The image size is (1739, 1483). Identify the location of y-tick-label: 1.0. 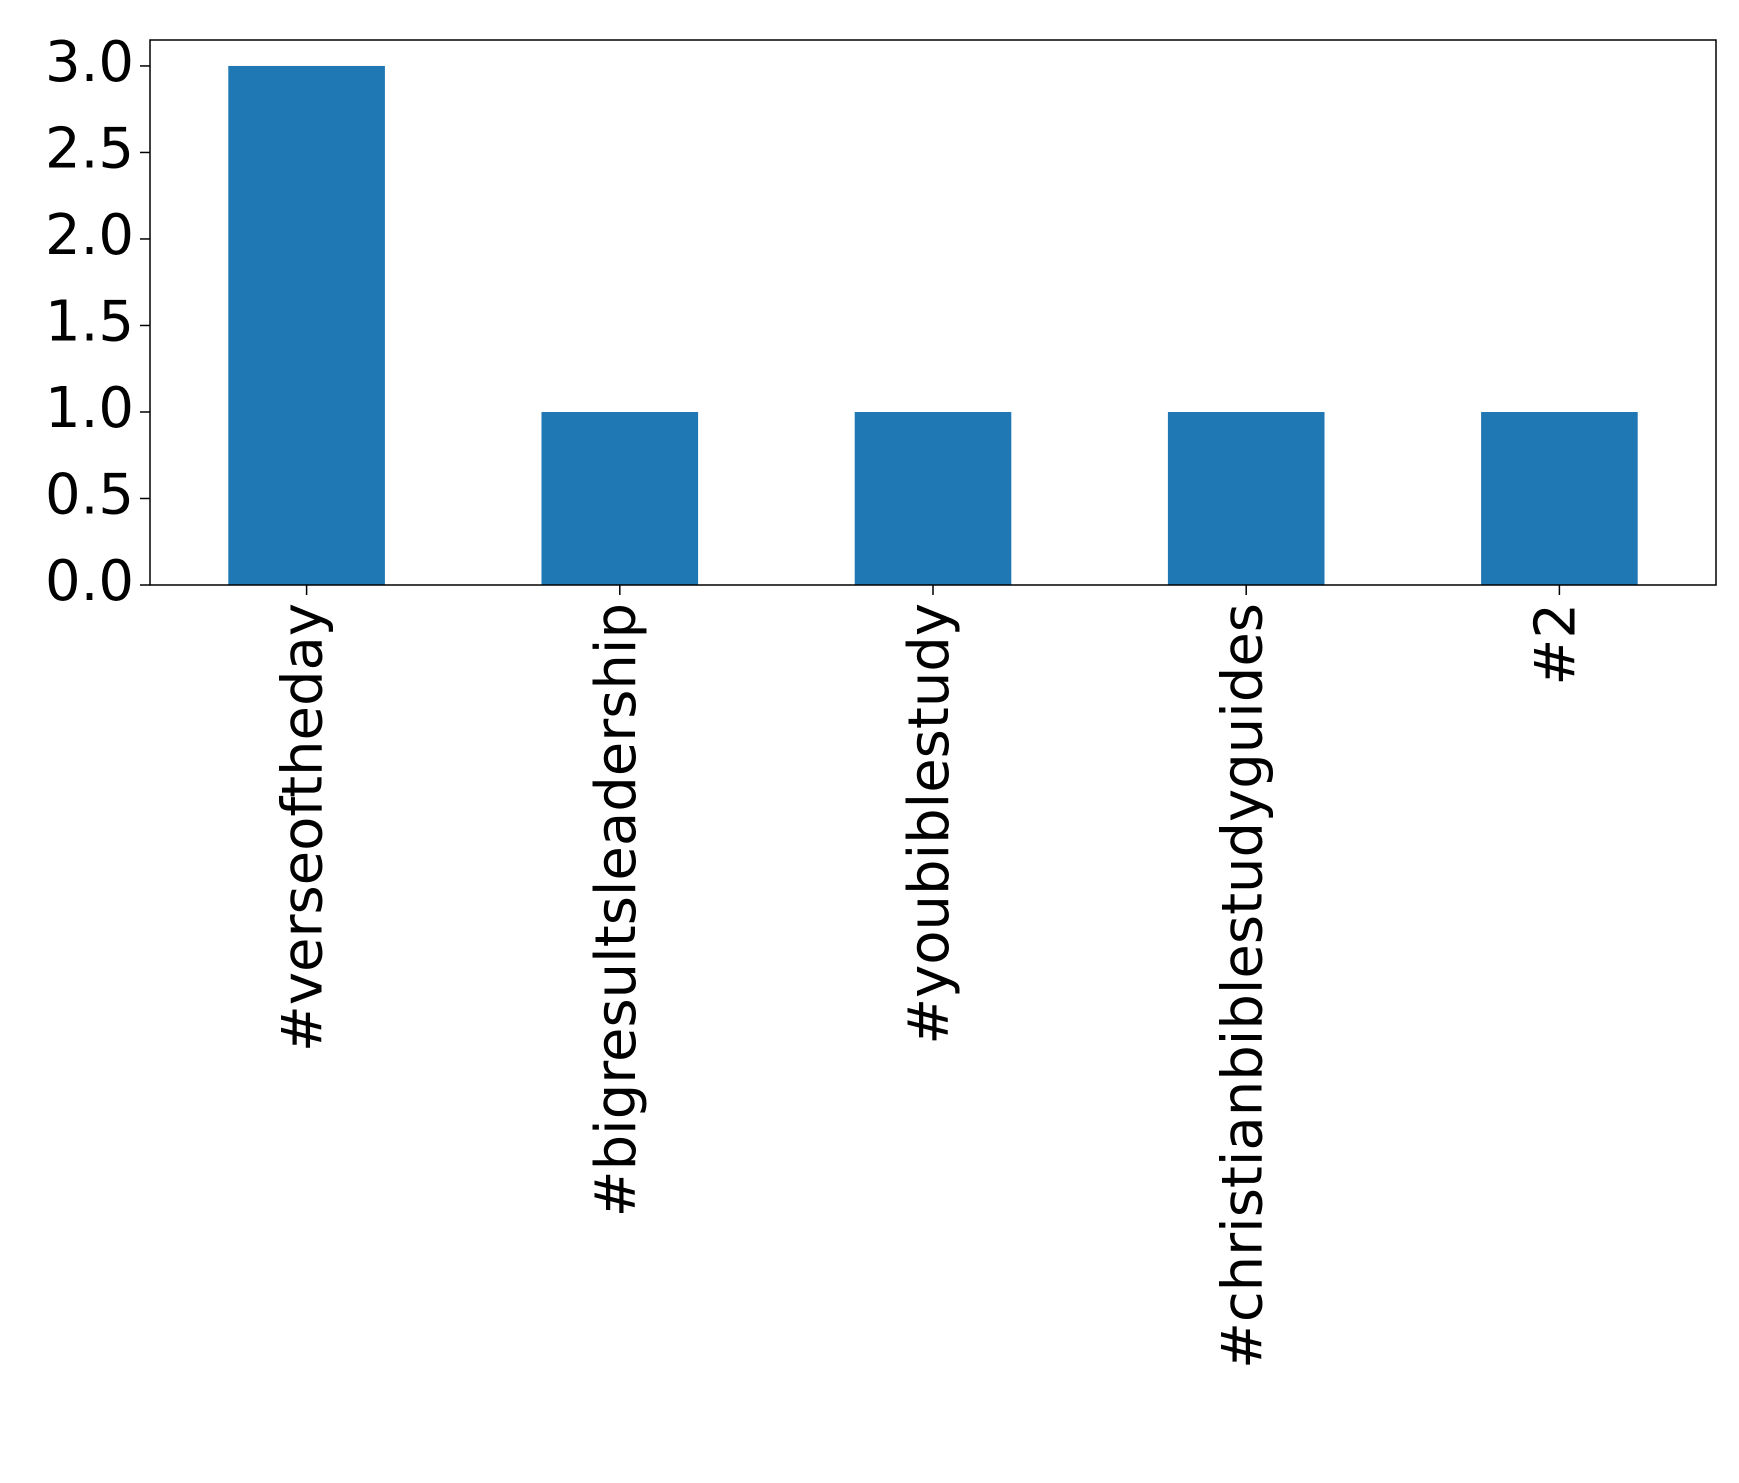
(89, 408).